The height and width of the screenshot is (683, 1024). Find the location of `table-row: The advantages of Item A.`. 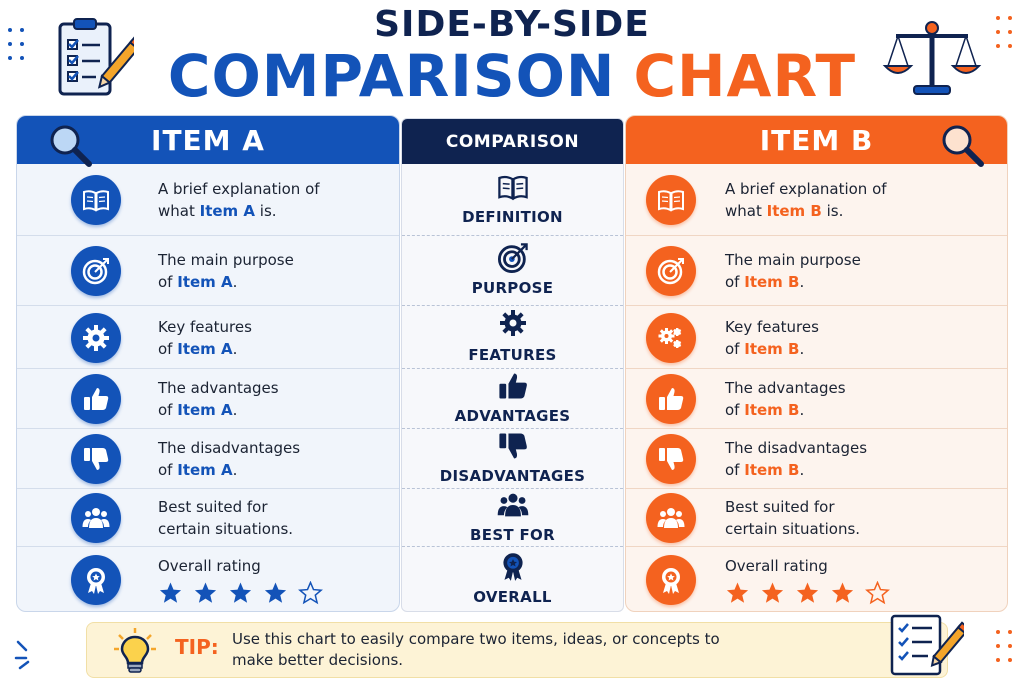

table-row: The advantages of Item A. is located at coordinates (208, 399).